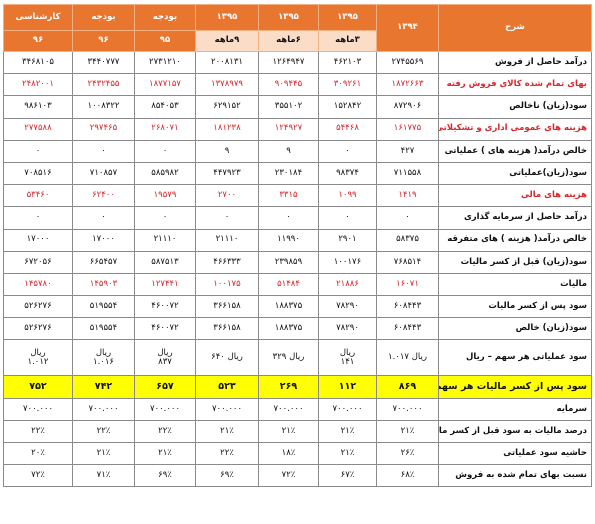 Image resolution: width=595 pixels, height=524 pixels. What do you see at coordinates (288, 173) in the screenshot?
I see `cell-value: ۲۳۰۱۸۴` at bounding box center [288, 173].